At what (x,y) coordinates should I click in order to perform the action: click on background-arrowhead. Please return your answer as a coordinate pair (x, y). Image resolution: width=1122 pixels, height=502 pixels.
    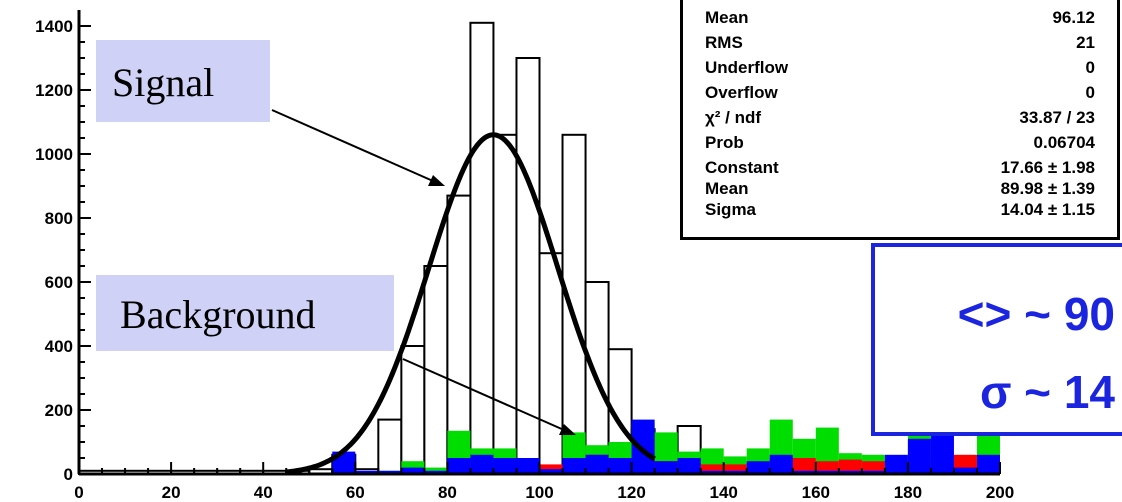
    Looking at the image, I should click on (567, 429).